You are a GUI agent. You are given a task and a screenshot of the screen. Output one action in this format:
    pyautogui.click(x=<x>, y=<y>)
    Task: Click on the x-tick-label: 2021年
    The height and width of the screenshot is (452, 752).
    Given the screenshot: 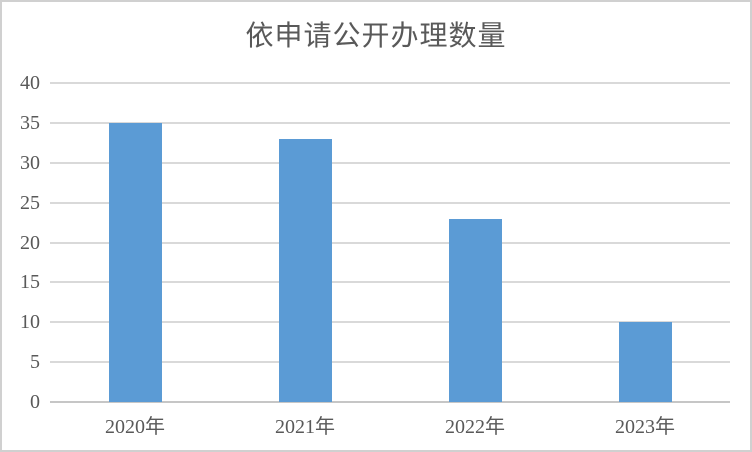 What is the action you would take?
    pyautogui.click(x=305, y=427)
    